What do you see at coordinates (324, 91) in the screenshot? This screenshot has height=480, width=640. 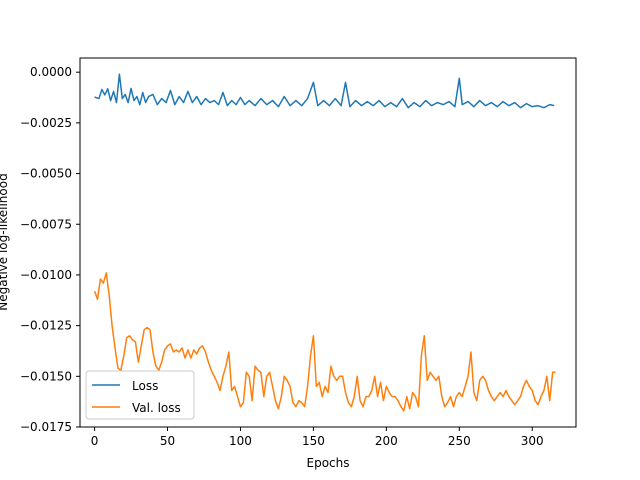 I see `series-line-loss` at bounding box center [324, 91].